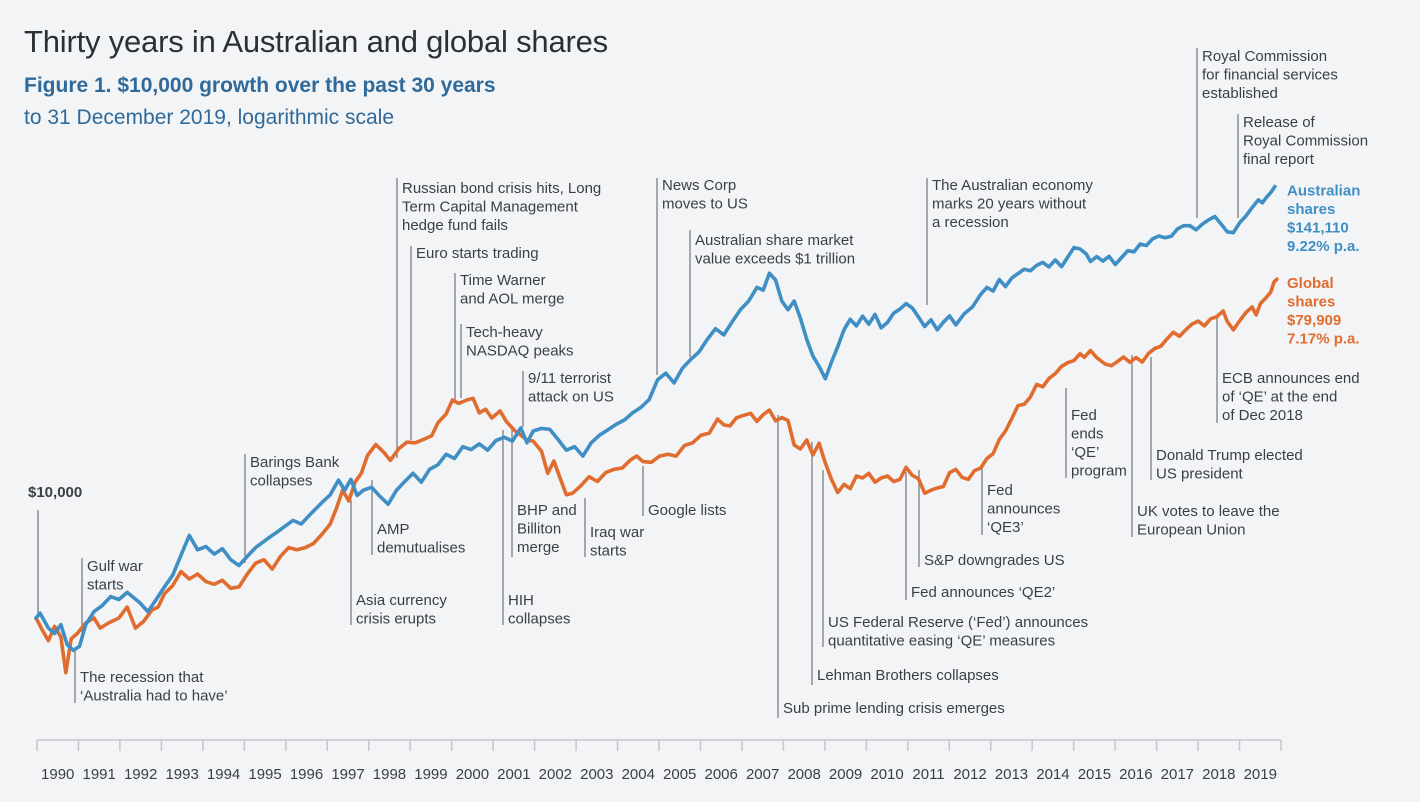 This screenshot has width=1420, height=802. I want to click on annotation-label: value exceeds $1 trillion, so click(775, 259).